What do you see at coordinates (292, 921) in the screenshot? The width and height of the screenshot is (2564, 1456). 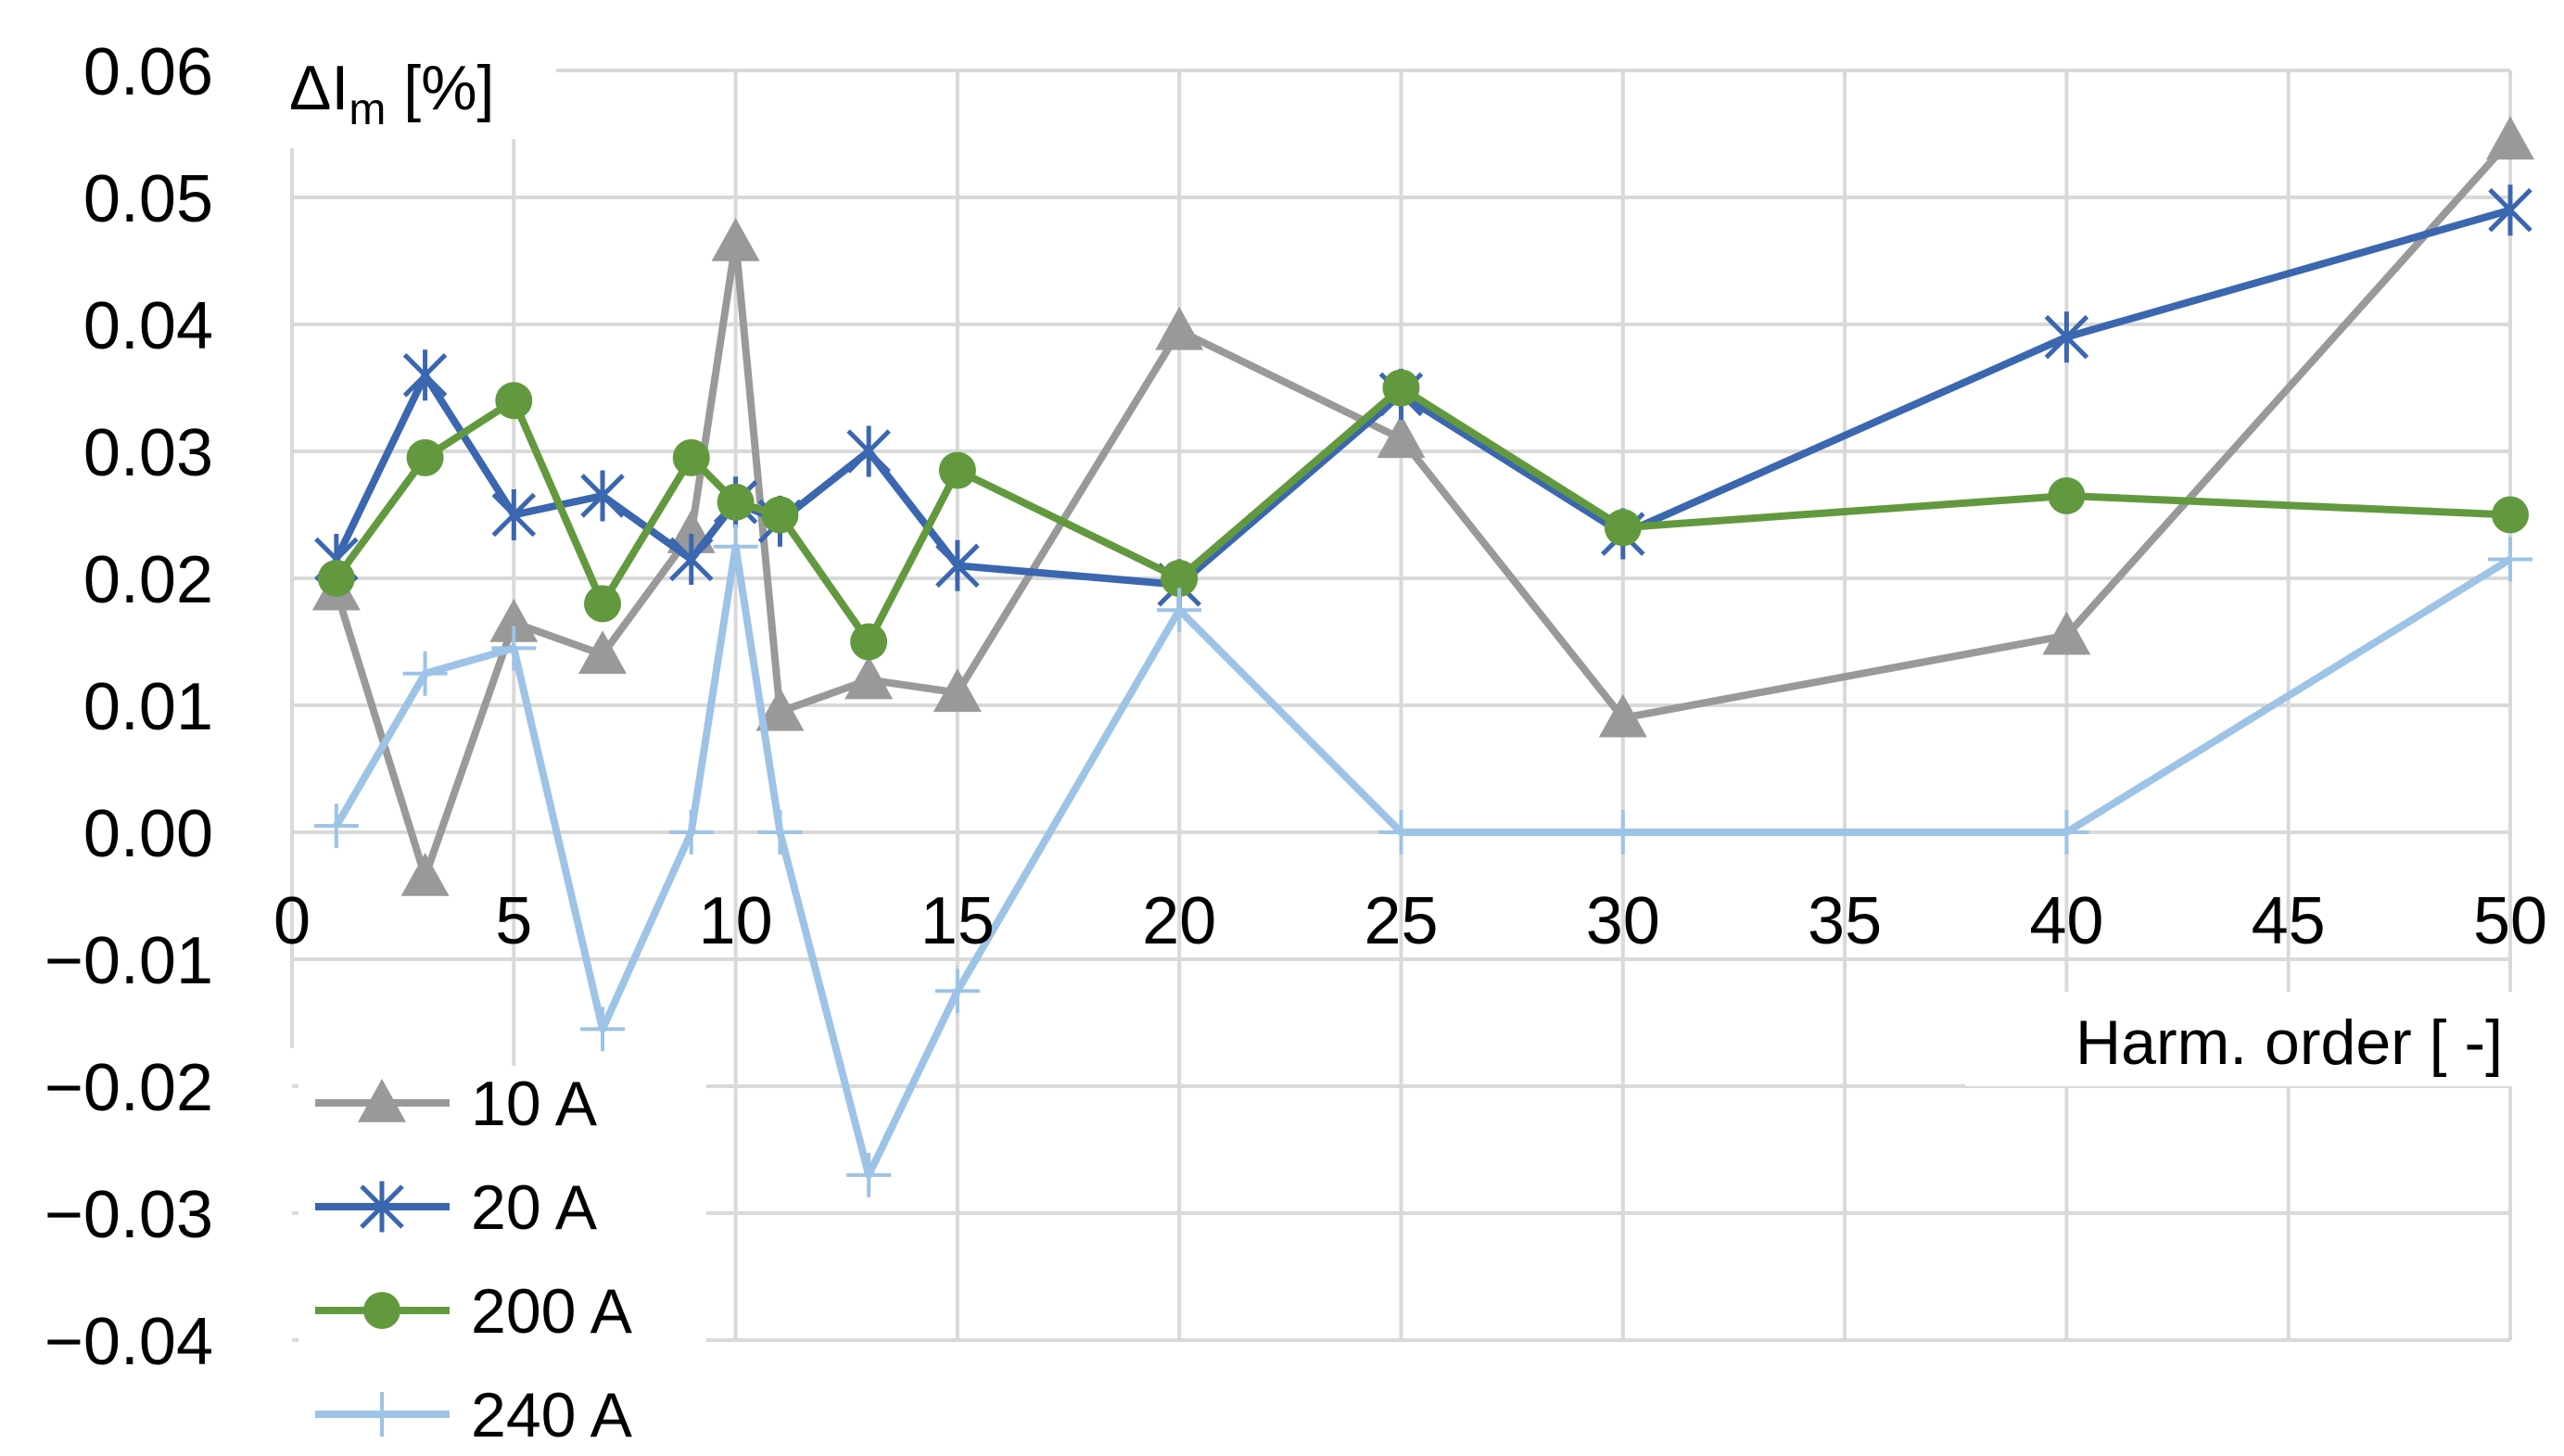 I see `x-tick-label: 0` at bounding box center [292, 921].